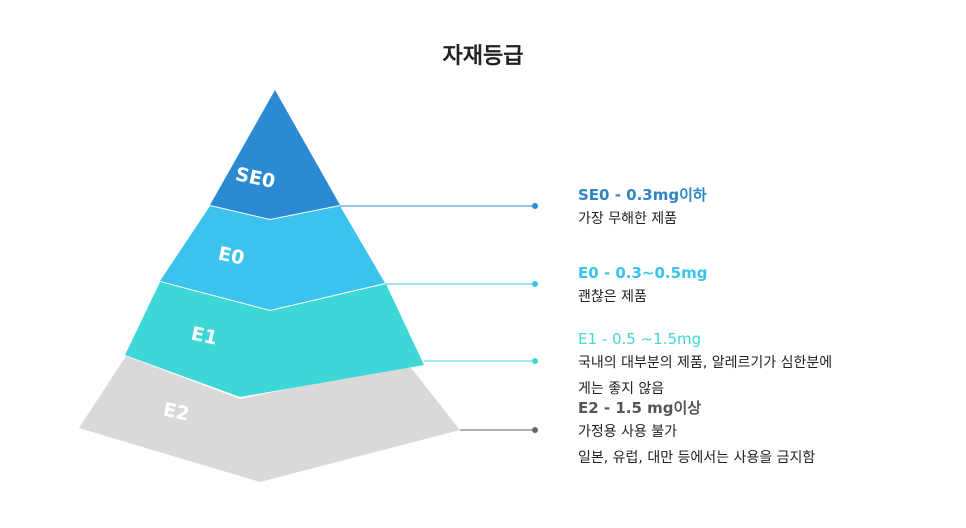 The width and height of the screenshot is (966, 528). I want to click on tier-se0-heading: SE0 - 0.3mg이하, so click(642, 195).